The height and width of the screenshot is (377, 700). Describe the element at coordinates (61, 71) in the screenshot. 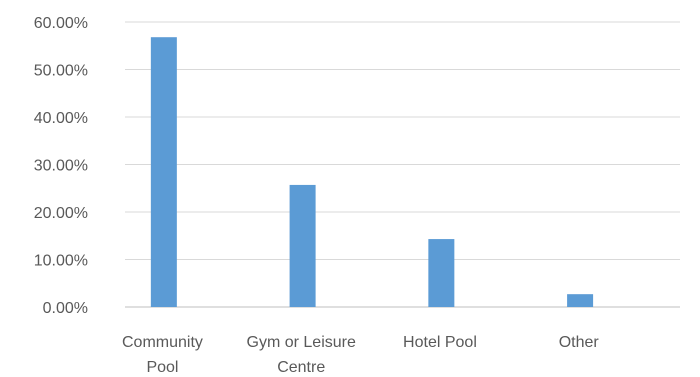

I see `y-tick-label: 50.00%` at that location.